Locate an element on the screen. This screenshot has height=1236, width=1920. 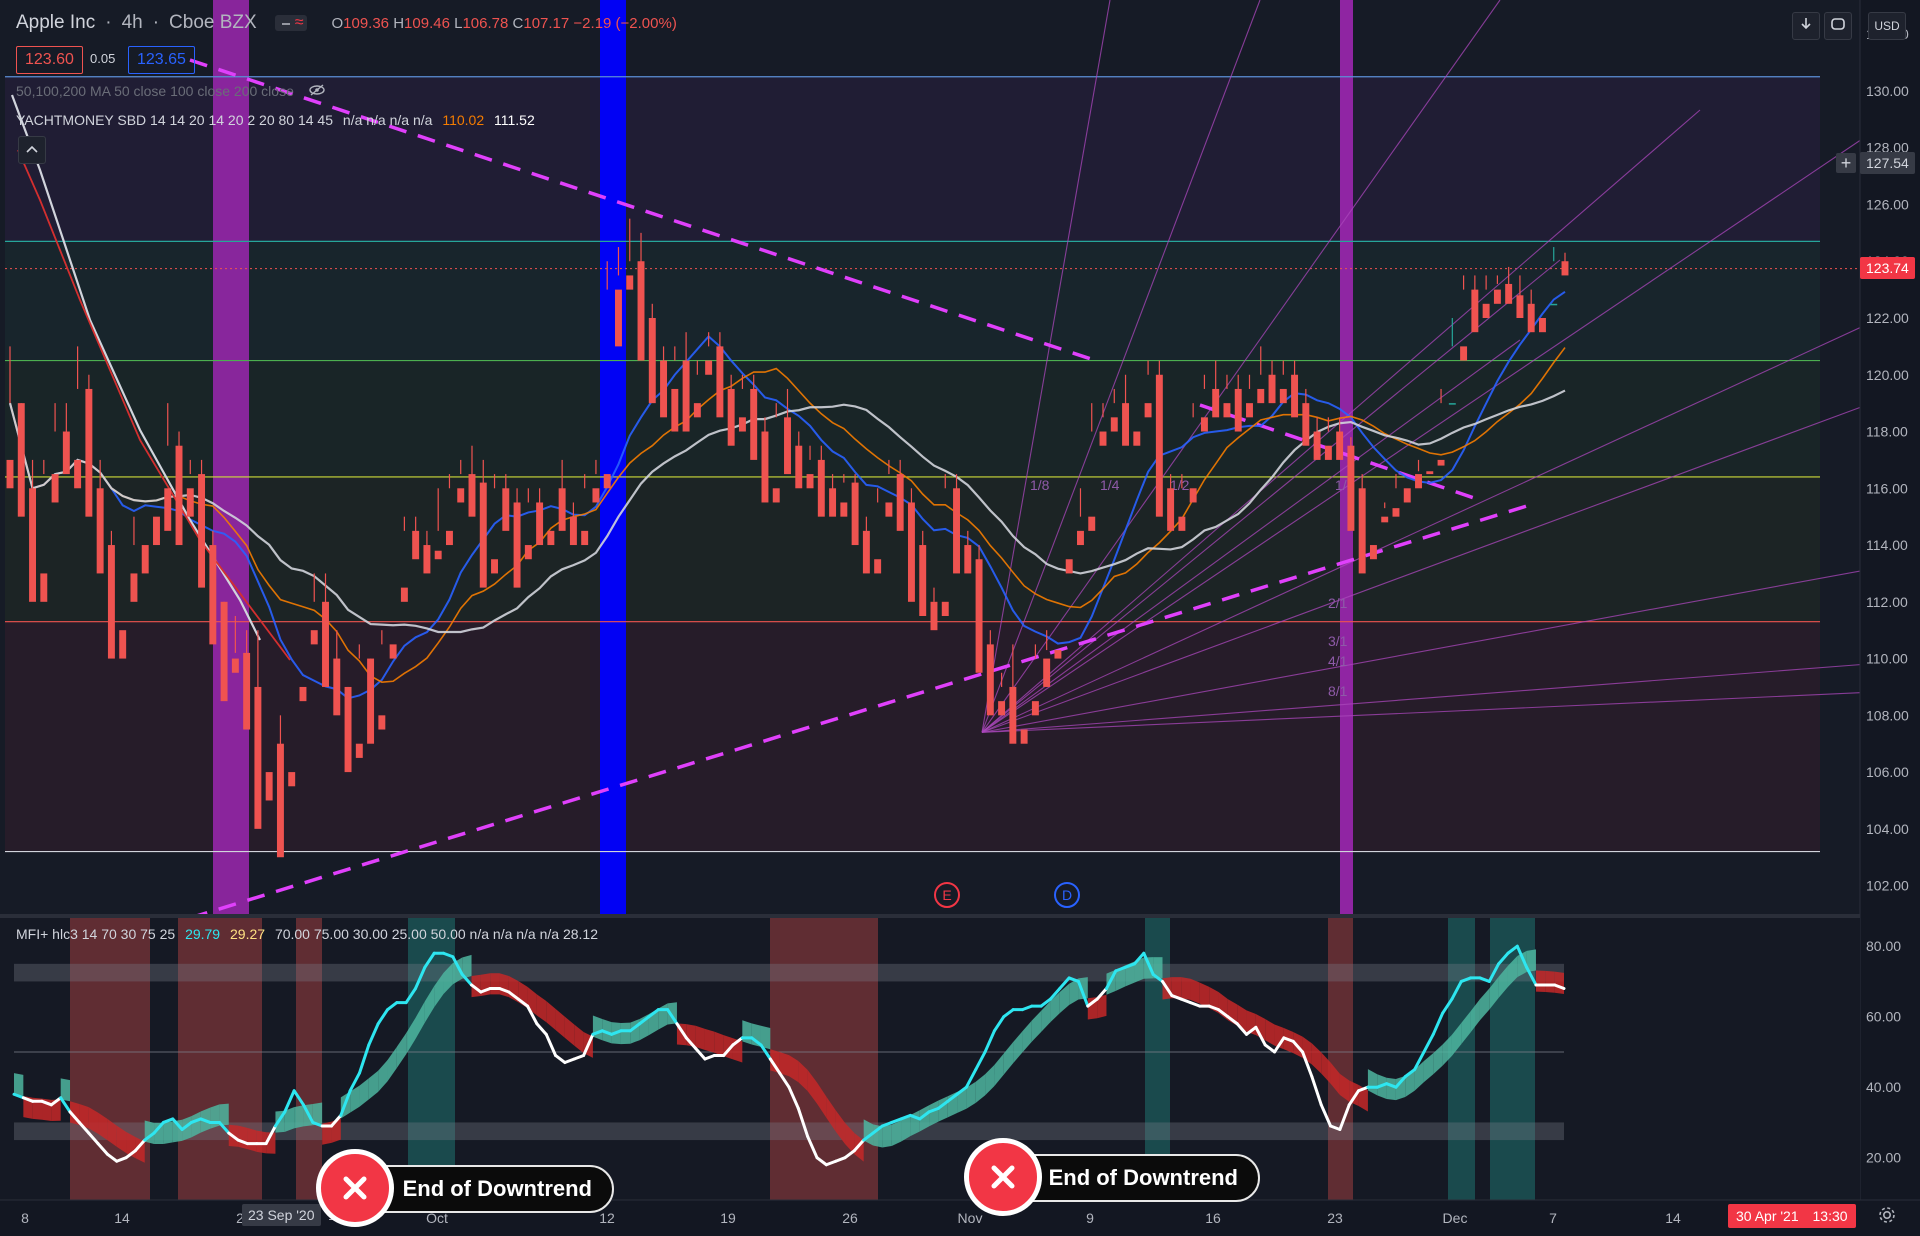
gann-ray is located at coordinates (1046, 366).